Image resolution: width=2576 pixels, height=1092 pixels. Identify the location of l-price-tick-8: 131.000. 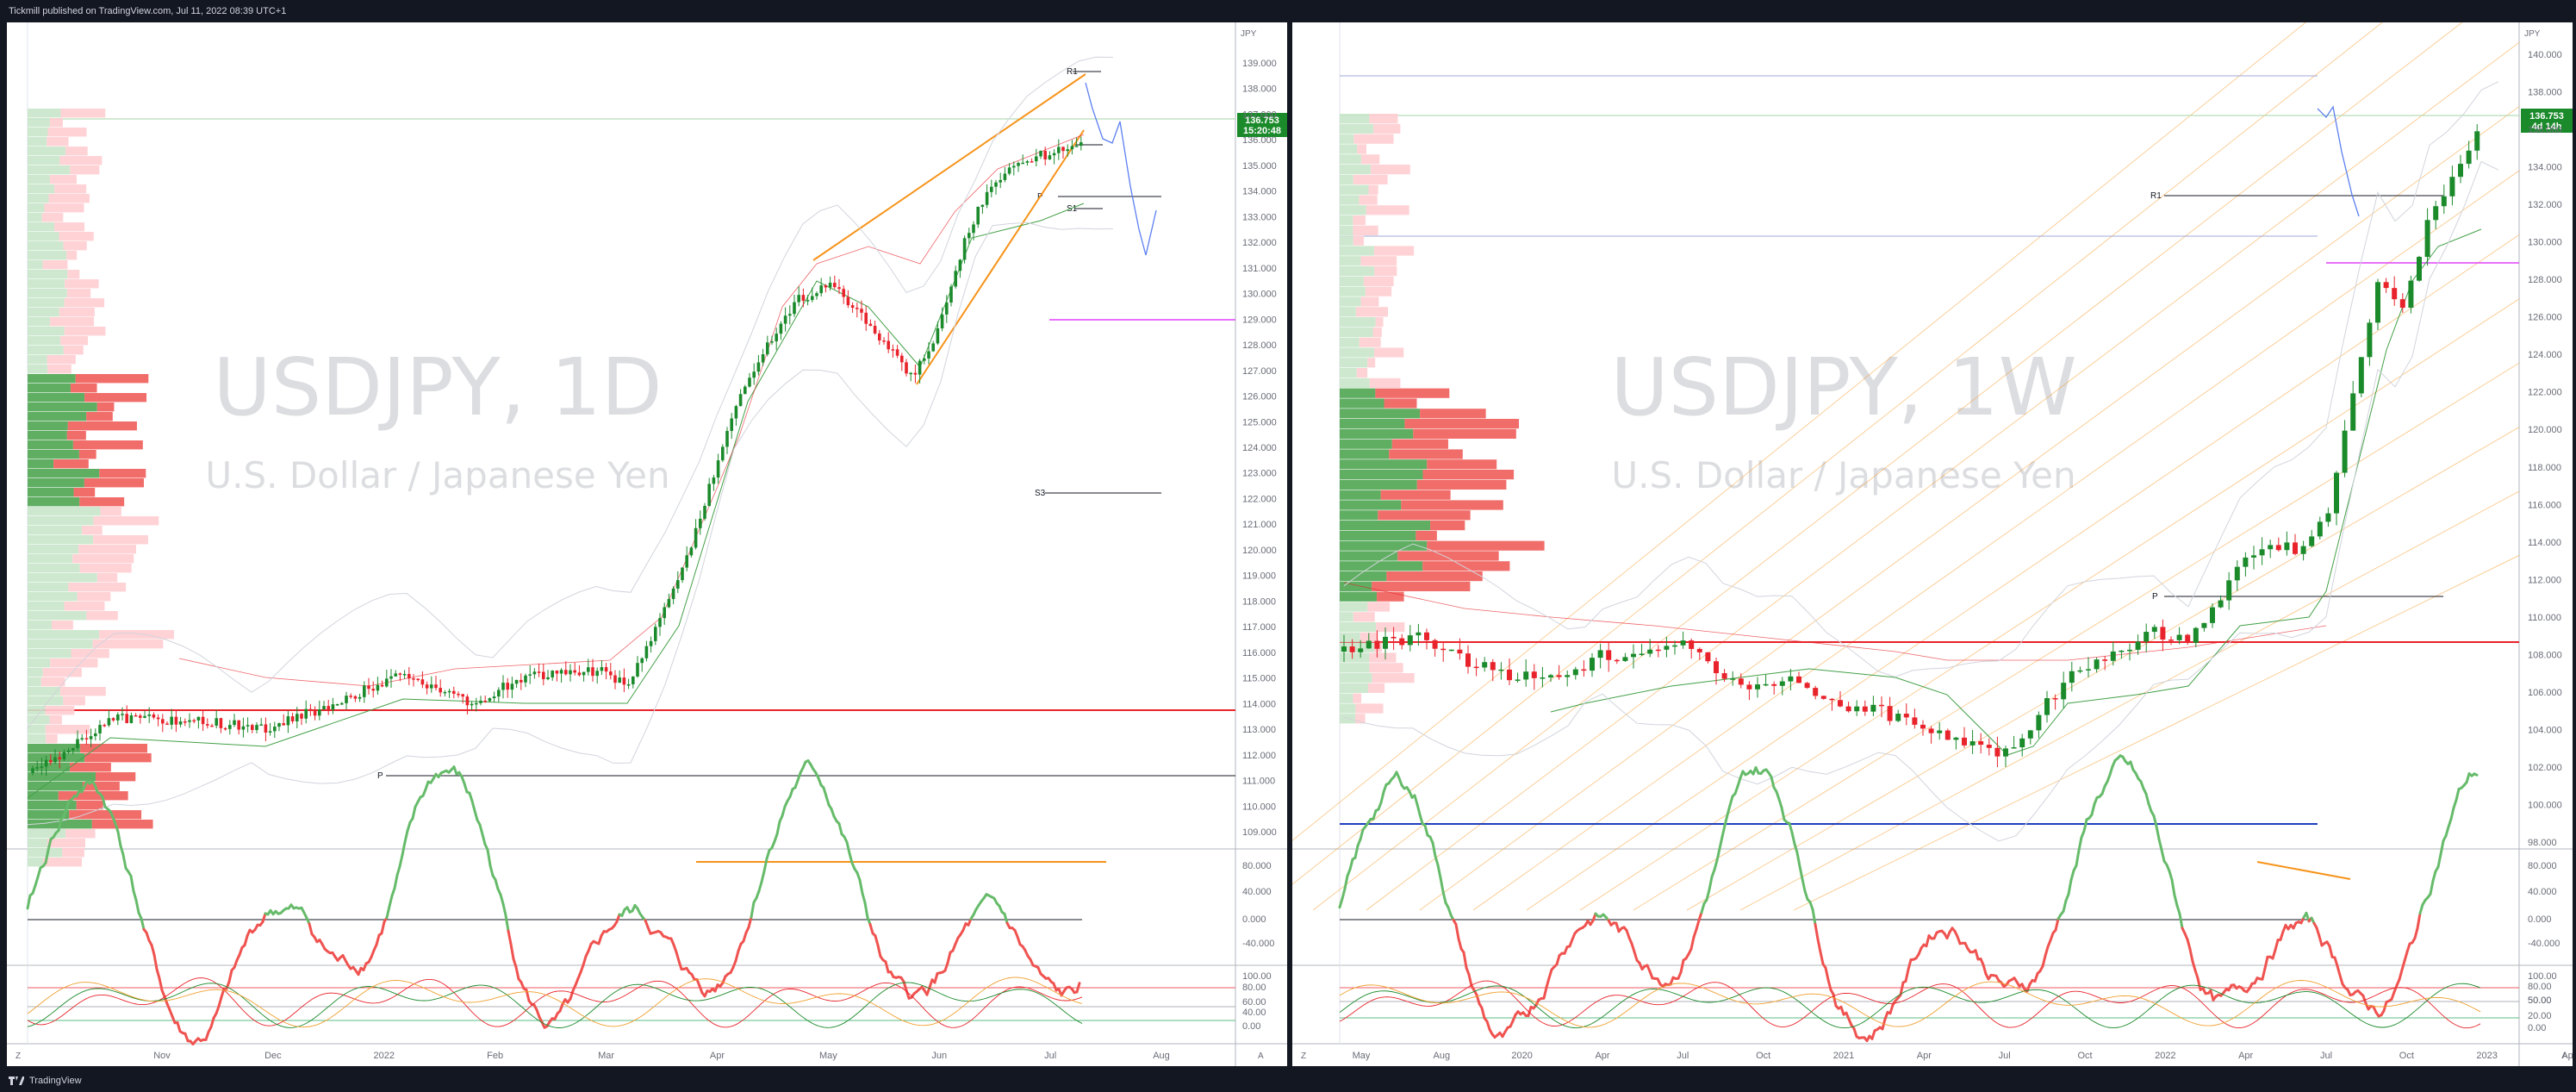
(1259, 269).